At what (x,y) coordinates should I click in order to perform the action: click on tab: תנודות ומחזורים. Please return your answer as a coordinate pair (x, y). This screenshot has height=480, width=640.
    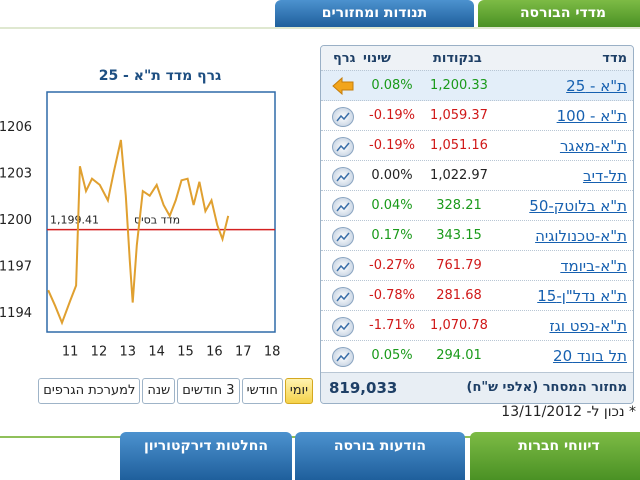
    Looking at the image, I should click on (374, 13).